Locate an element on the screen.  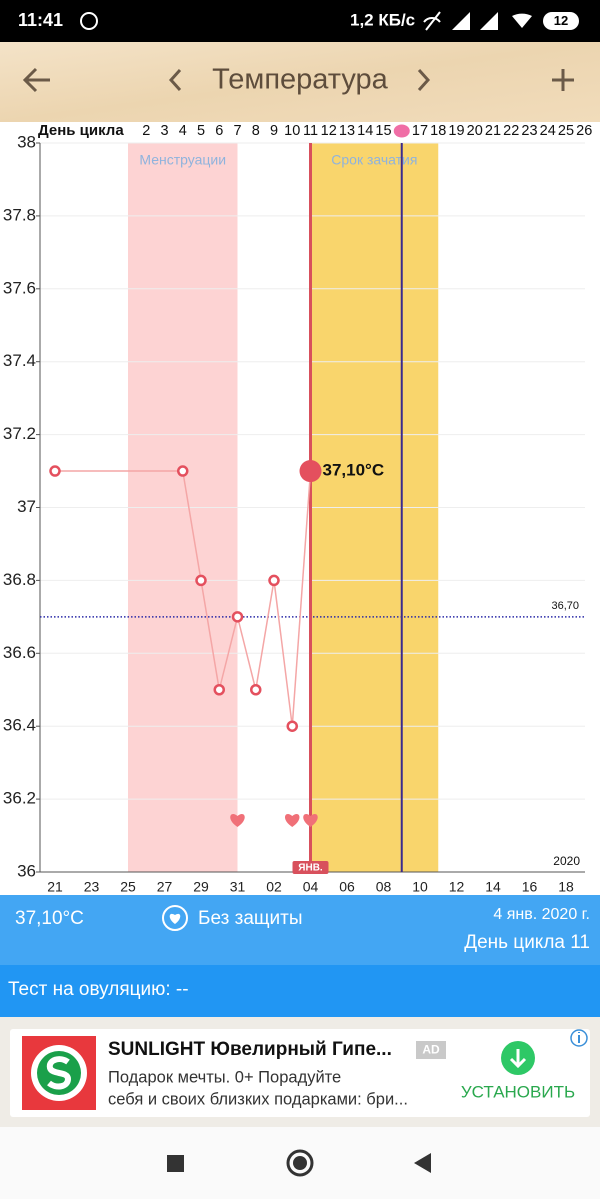
nav-home-dot is located at coordinates (300, 1163).